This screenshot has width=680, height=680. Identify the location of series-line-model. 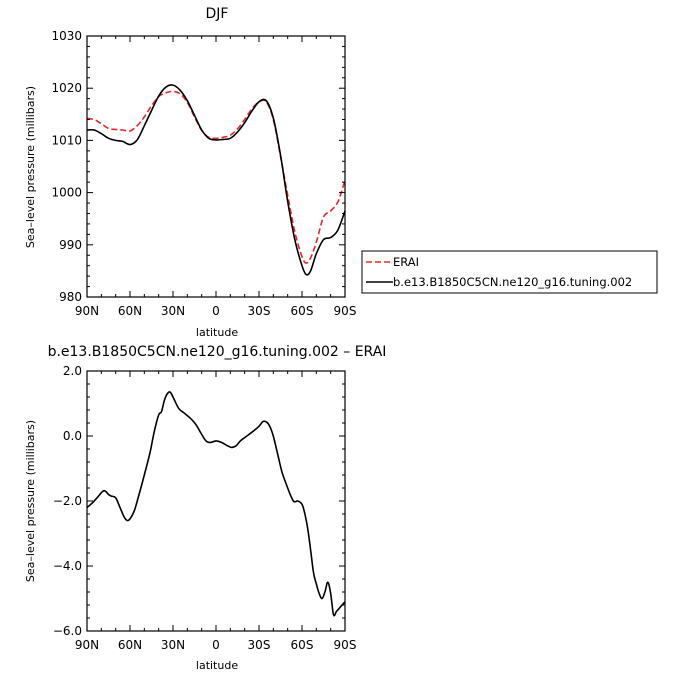
(216, 180).